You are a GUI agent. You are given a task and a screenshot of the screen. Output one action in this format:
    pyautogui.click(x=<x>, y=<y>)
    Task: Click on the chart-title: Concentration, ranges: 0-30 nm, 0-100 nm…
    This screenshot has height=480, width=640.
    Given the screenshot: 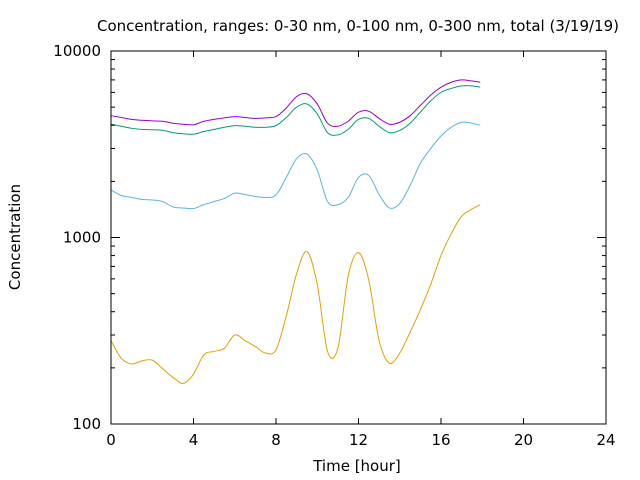 What is the action you would take?
    pyautogui.click(x=358, y=26)
    